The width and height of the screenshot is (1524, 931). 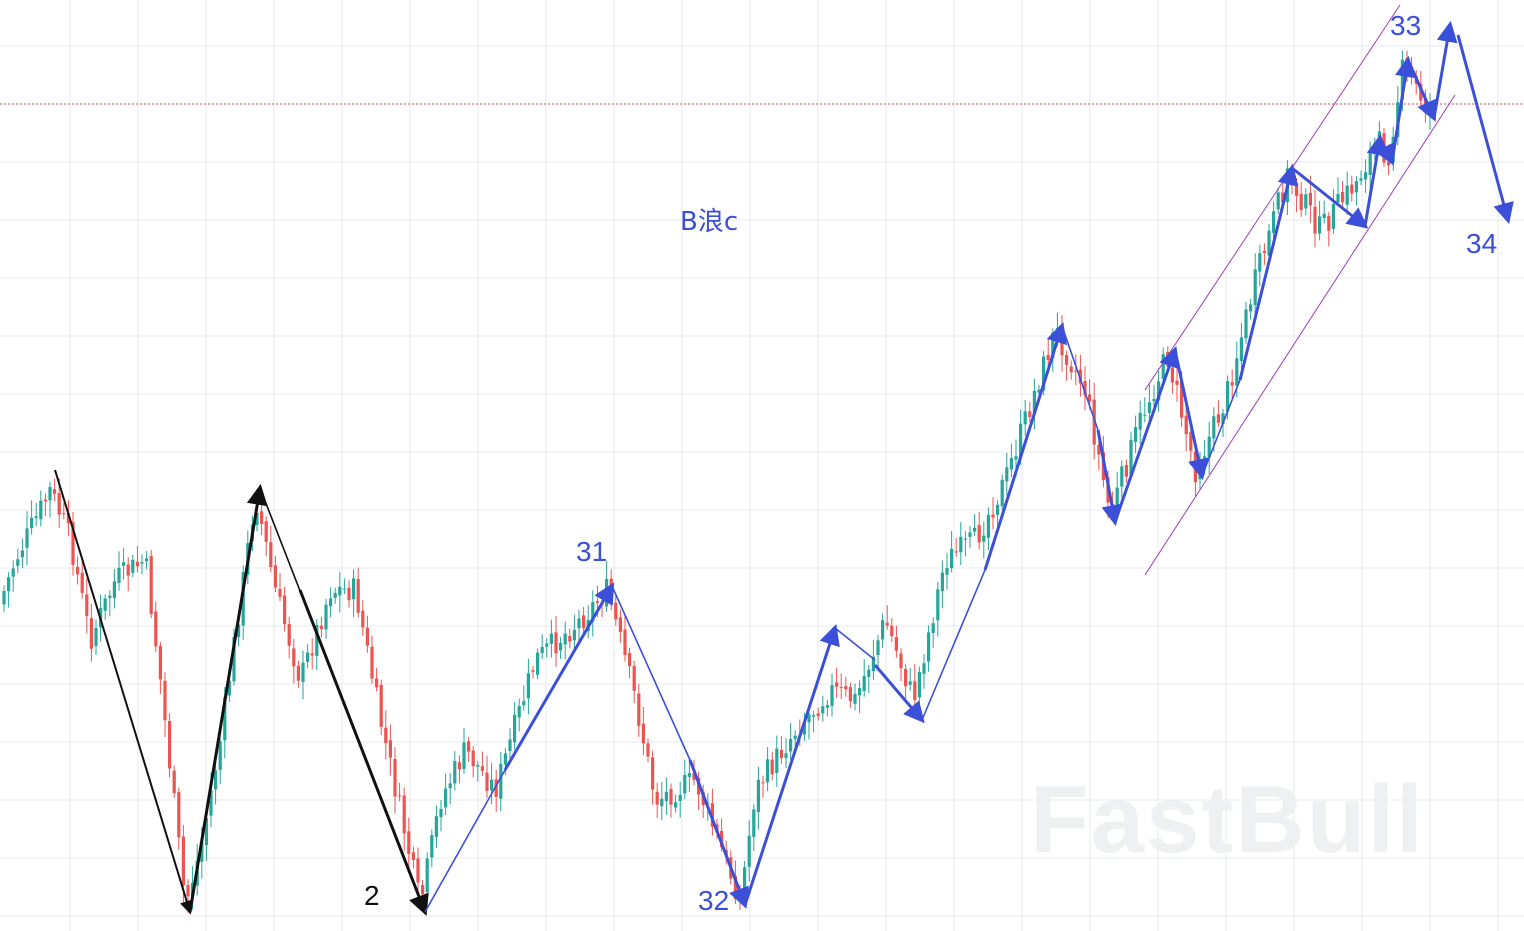 What do you see at coordinates (372, 895) in the screenshot?
I see `wave-label-2: 2` at bounding box center [372, 895].